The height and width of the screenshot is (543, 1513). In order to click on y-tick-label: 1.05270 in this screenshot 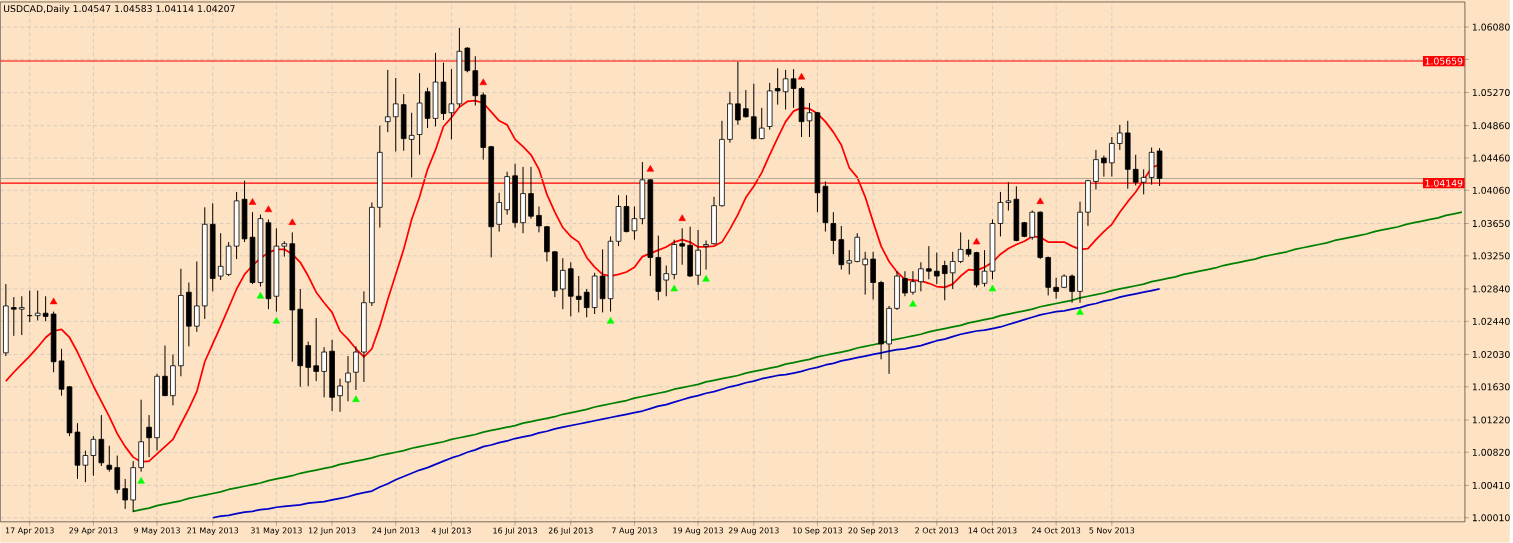, I will do `click(1491, 93)`.